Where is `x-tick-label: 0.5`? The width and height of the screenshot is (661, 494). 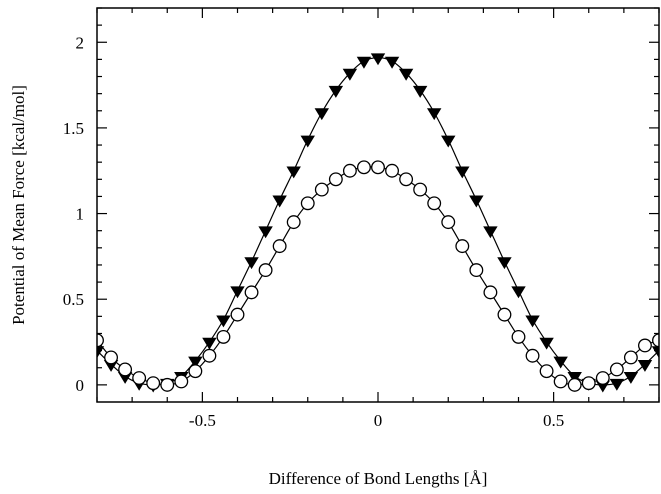
x-tick-label: 0.5 is located at coordinates (553, 420).